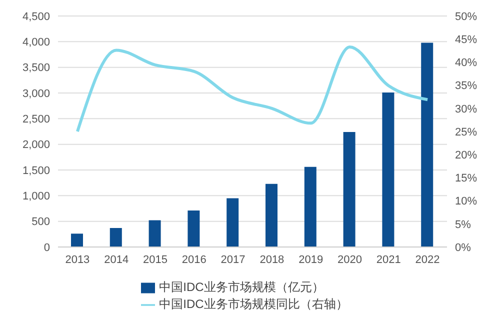 This screenshot has width=499, height=321. Describe the element at coordinates (466, 86) in the screenshot. I see `y2-tick-label: 35%` at that location.